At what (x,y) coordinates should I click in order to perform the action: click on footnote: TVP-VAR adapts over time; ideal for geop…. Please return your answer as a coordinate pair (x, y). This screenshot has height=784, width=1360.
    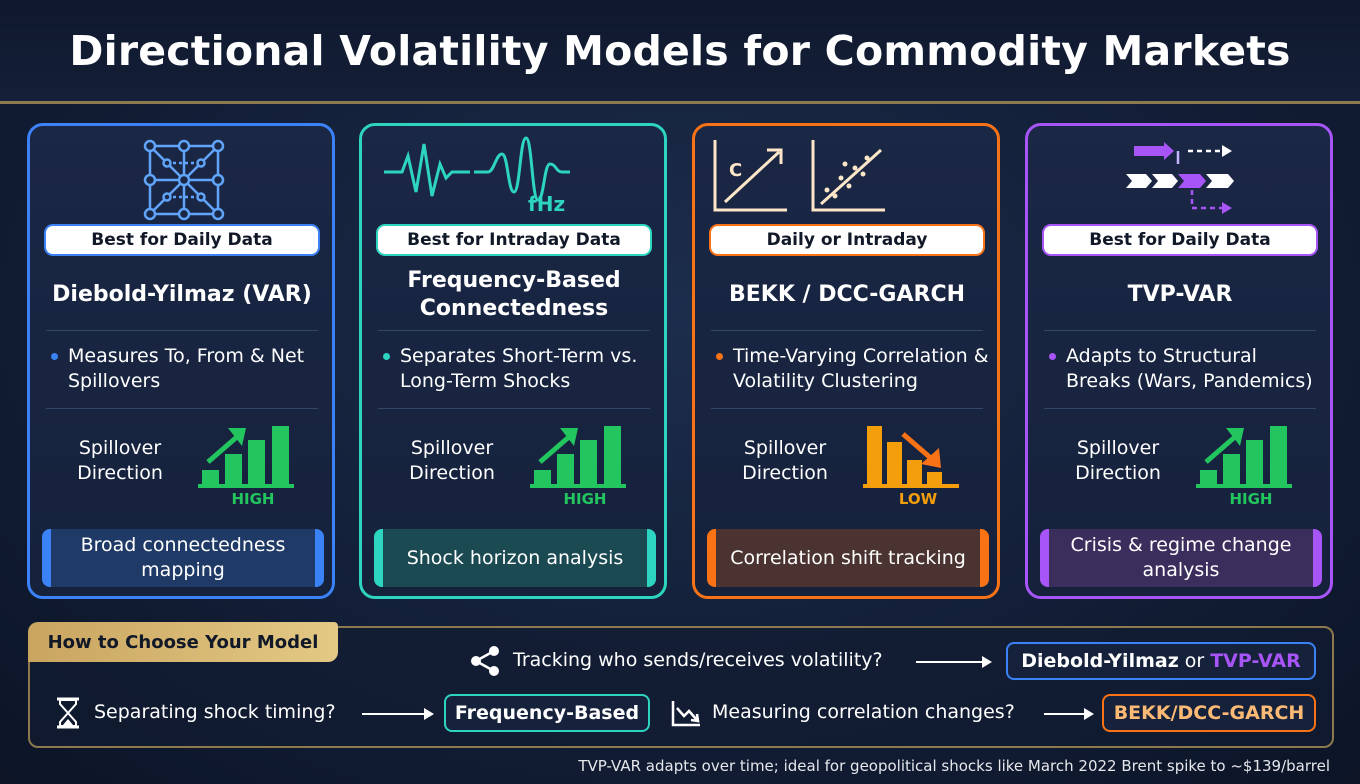
    Looking at the image, I should click on (954, 766).